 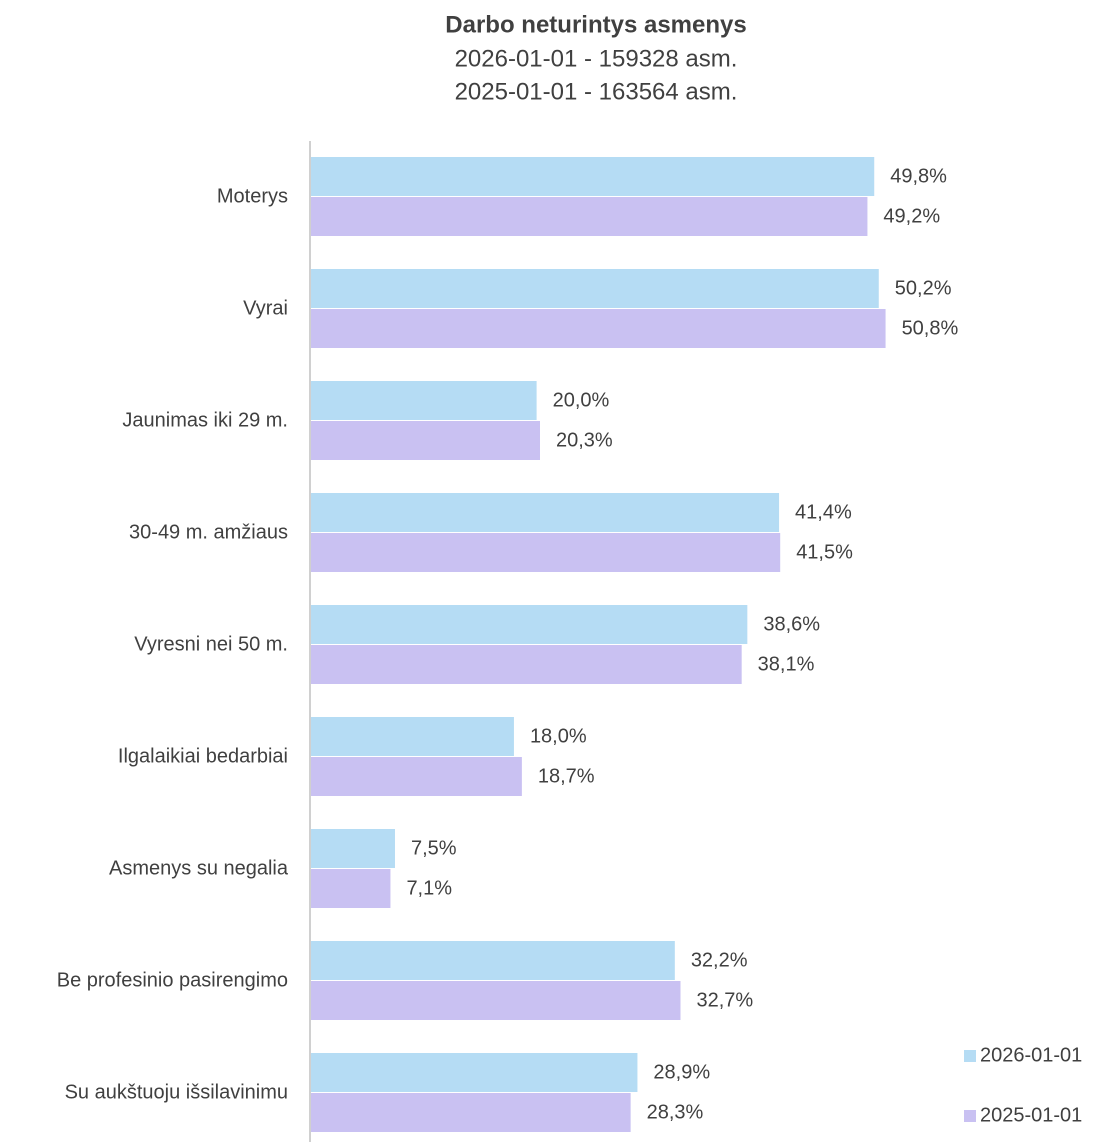 I want to click on data-label: 49,2%, so click(x=911, y=216).